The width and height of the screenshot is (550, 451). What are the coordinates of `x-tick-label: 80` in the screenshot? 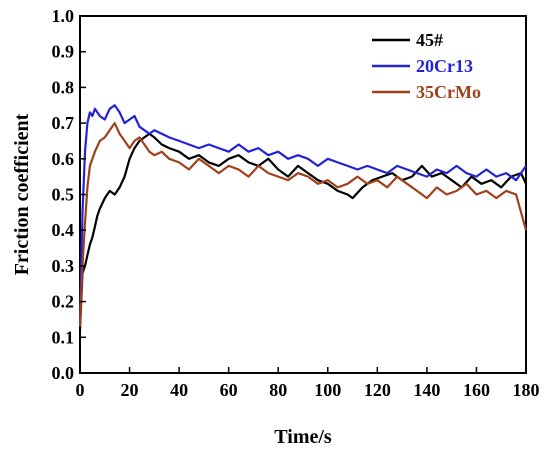 It's located at (278, 390).